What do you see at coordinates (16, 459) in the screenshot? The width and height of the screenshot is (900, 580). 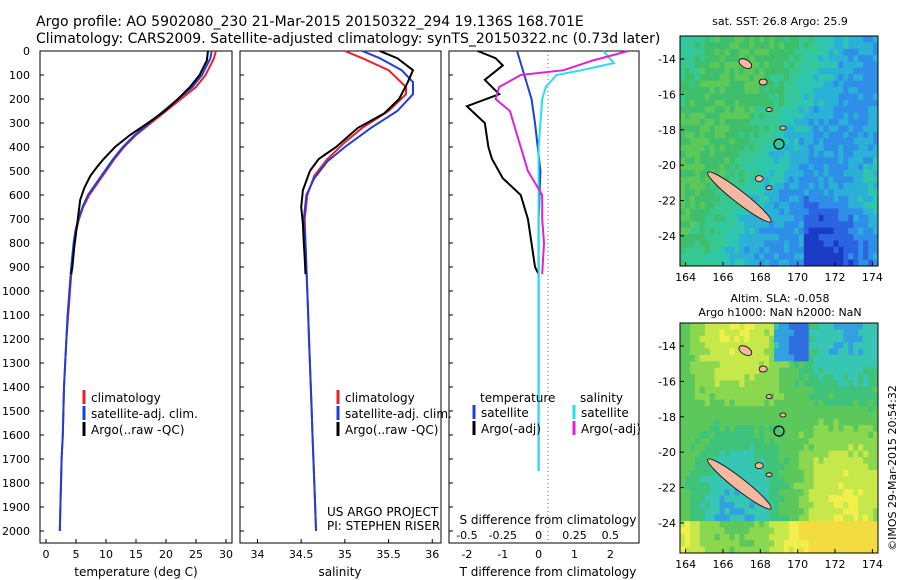 I see `depth-tick-label: 1700` at bounding box center [16, 459].